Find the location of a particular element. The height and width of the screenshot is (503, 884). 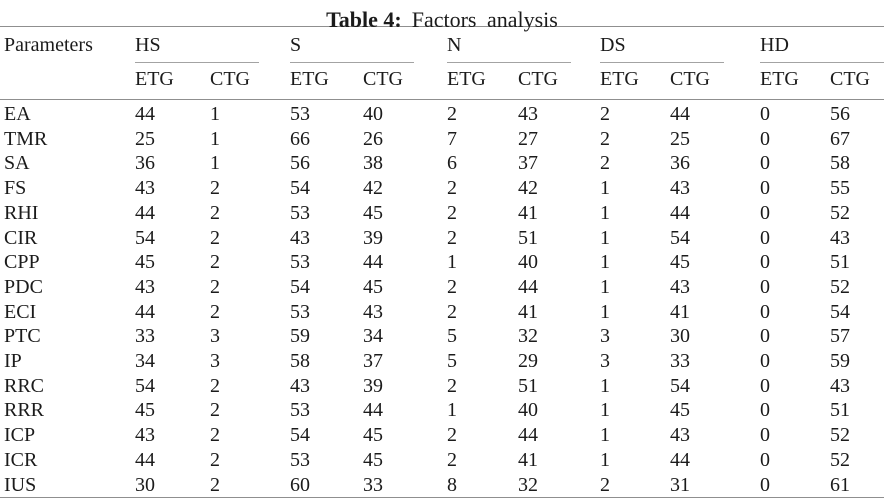

table-cell: 56 is located at coordinates (300, 163).